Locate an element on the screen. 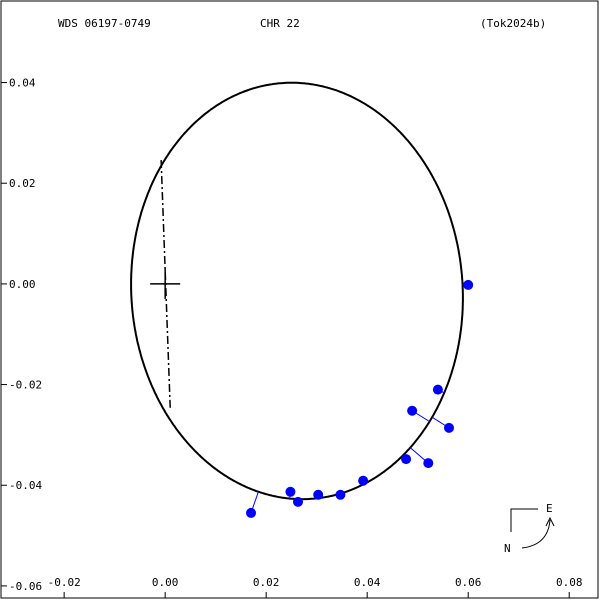 The height and width of the screenshot is (604, 600). compass-n: N is located at coordinates (507, 548).